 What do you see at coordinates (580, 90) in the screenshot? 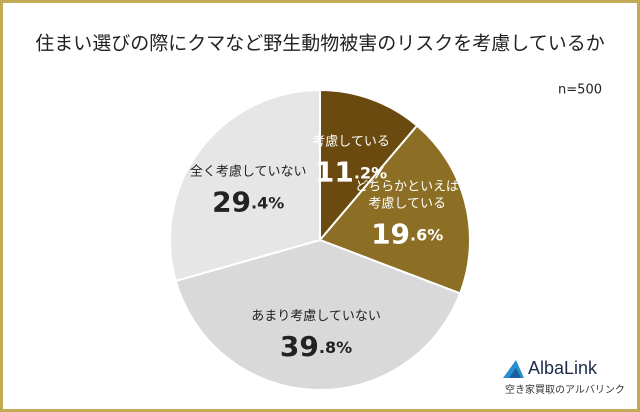
I see `sample-size: n=500` at bounding box center [580, 90].